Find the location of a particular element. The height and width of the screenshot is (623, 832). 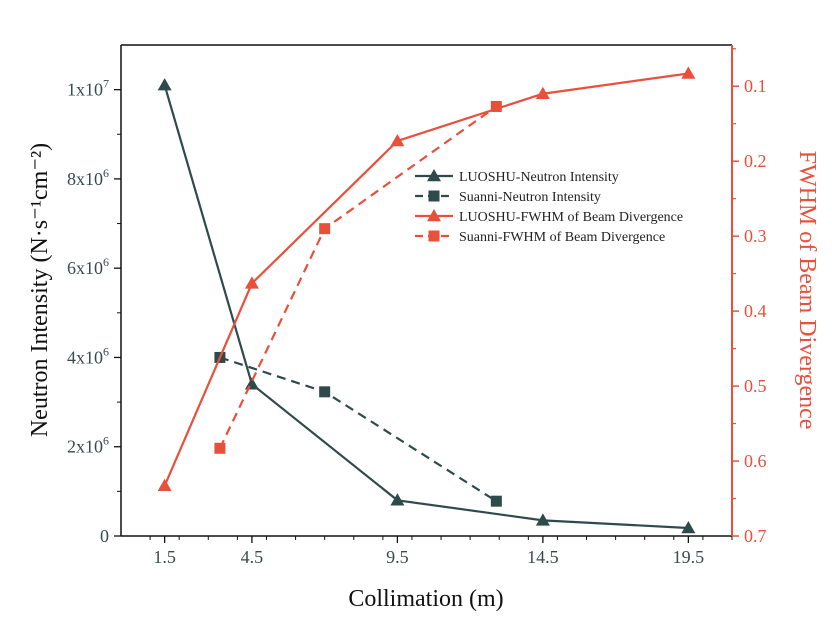

right-tick-label: 0.3 is located at coordinates (755, 236).